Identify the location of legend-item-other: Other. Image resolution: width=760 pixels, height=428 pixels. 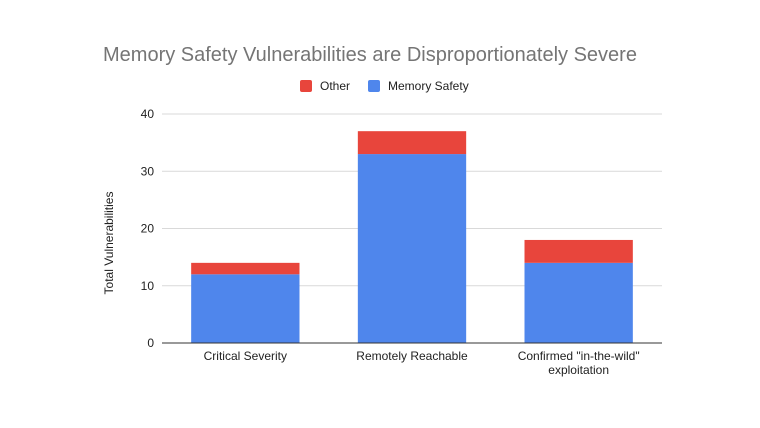
(325, 86).